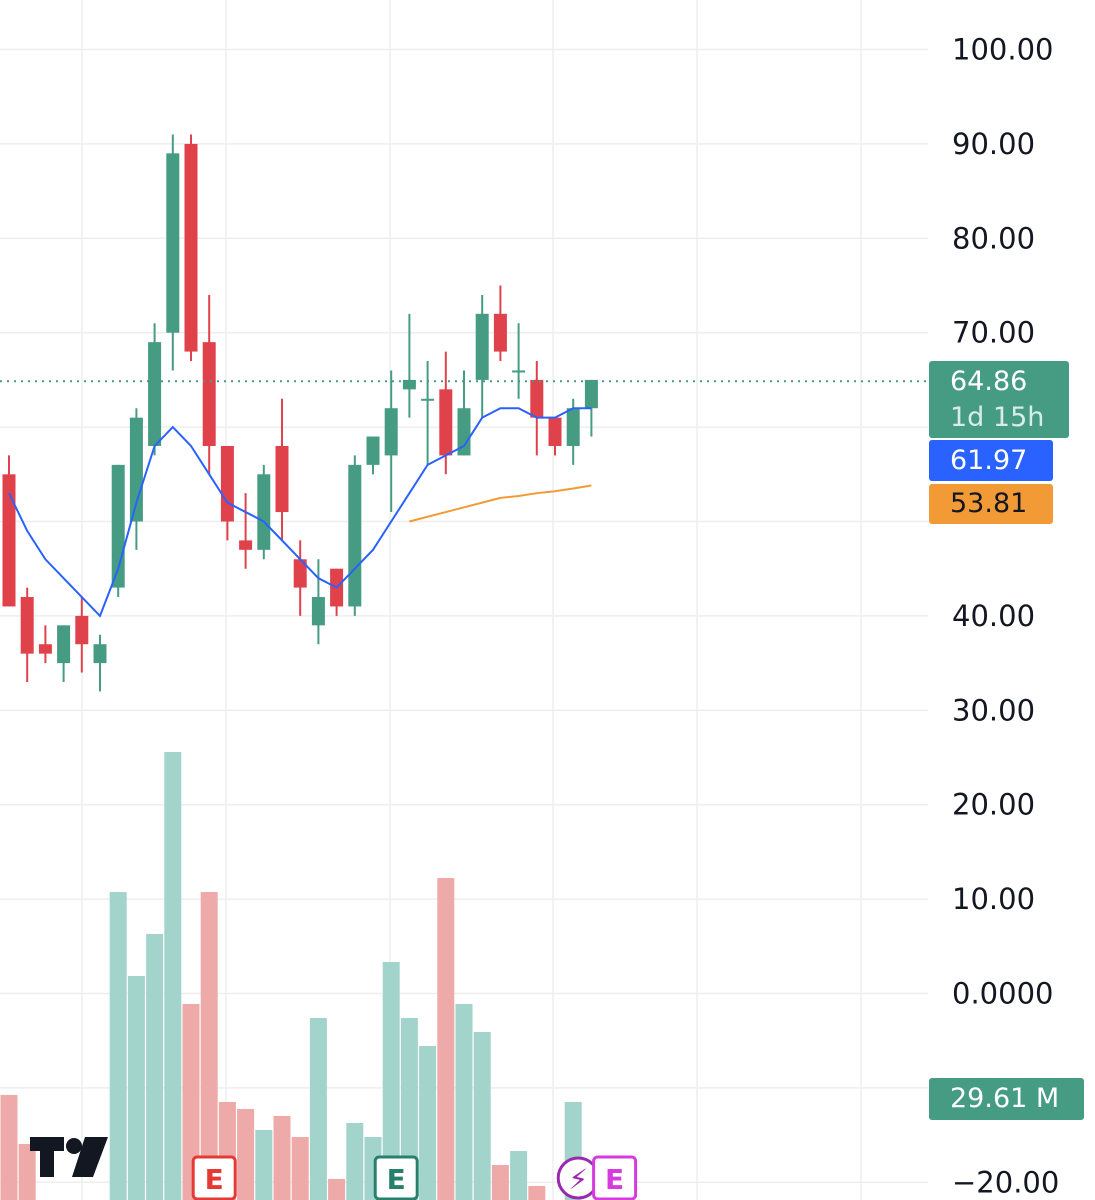 This screenshot has height=1200, width=1095. I want to click on ma-slow-line, so click(500, 503).